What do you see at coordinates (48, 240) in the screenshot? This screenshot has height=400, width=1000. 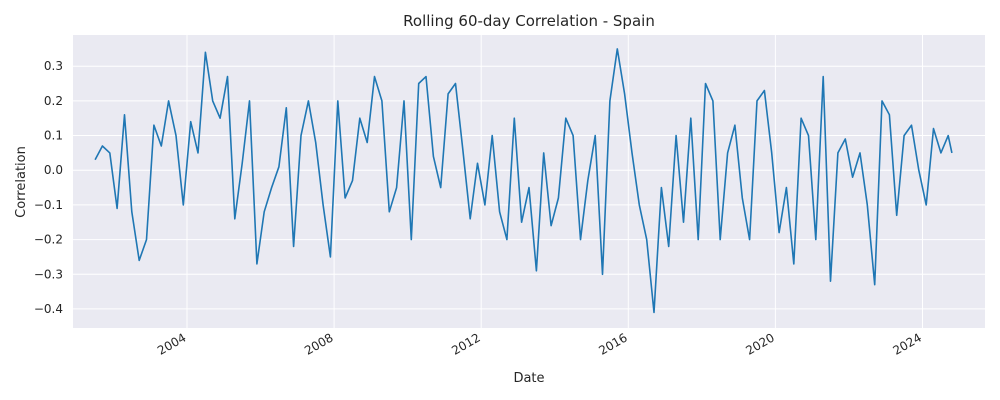 I see `y-tick-label: −0.2` at bounding box center [48, 240].